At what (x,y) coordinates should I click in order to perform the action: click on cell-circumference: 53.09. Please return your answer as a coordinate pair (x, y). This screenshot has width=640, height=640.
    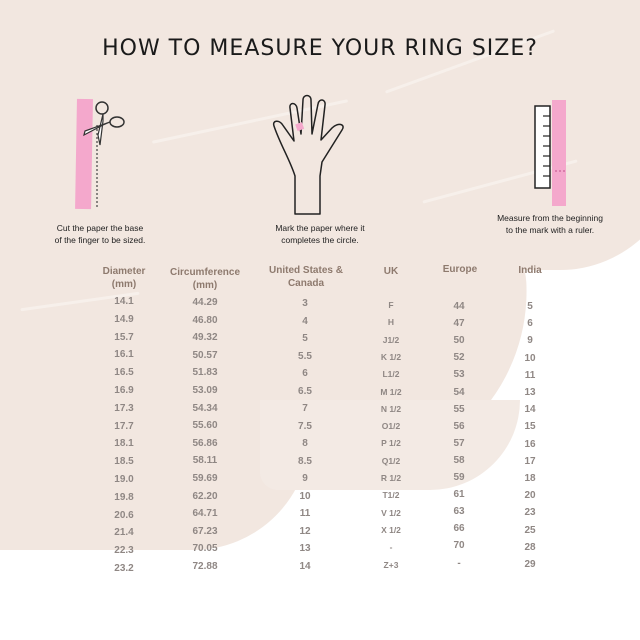
    Looking at the image, I should click on (205, 390).